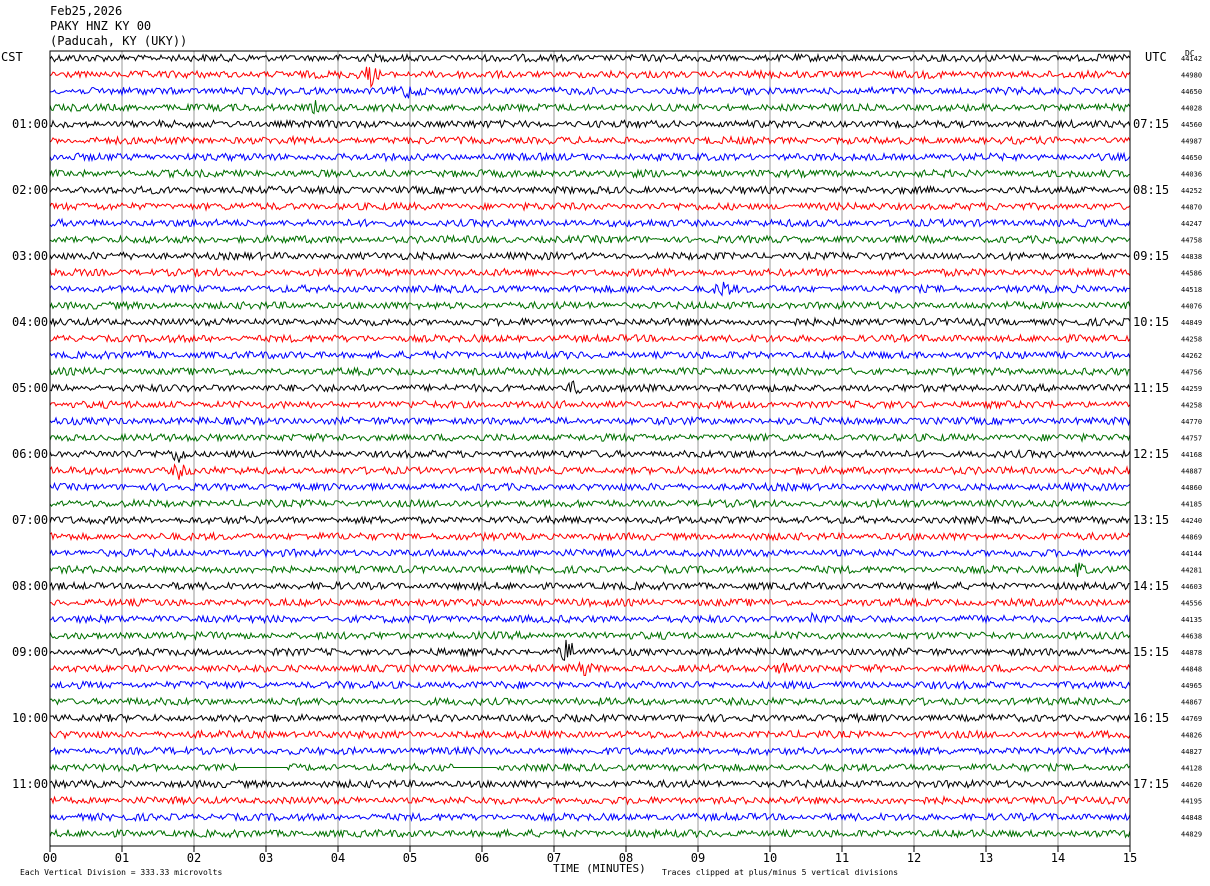 Image resolution: width=1210 pixels, height=886 pixels. What do you see at coordinates (1191, 389) in the screenshot?
I see `dc-offset-20: 44259` at bounding box center [1191, 389].